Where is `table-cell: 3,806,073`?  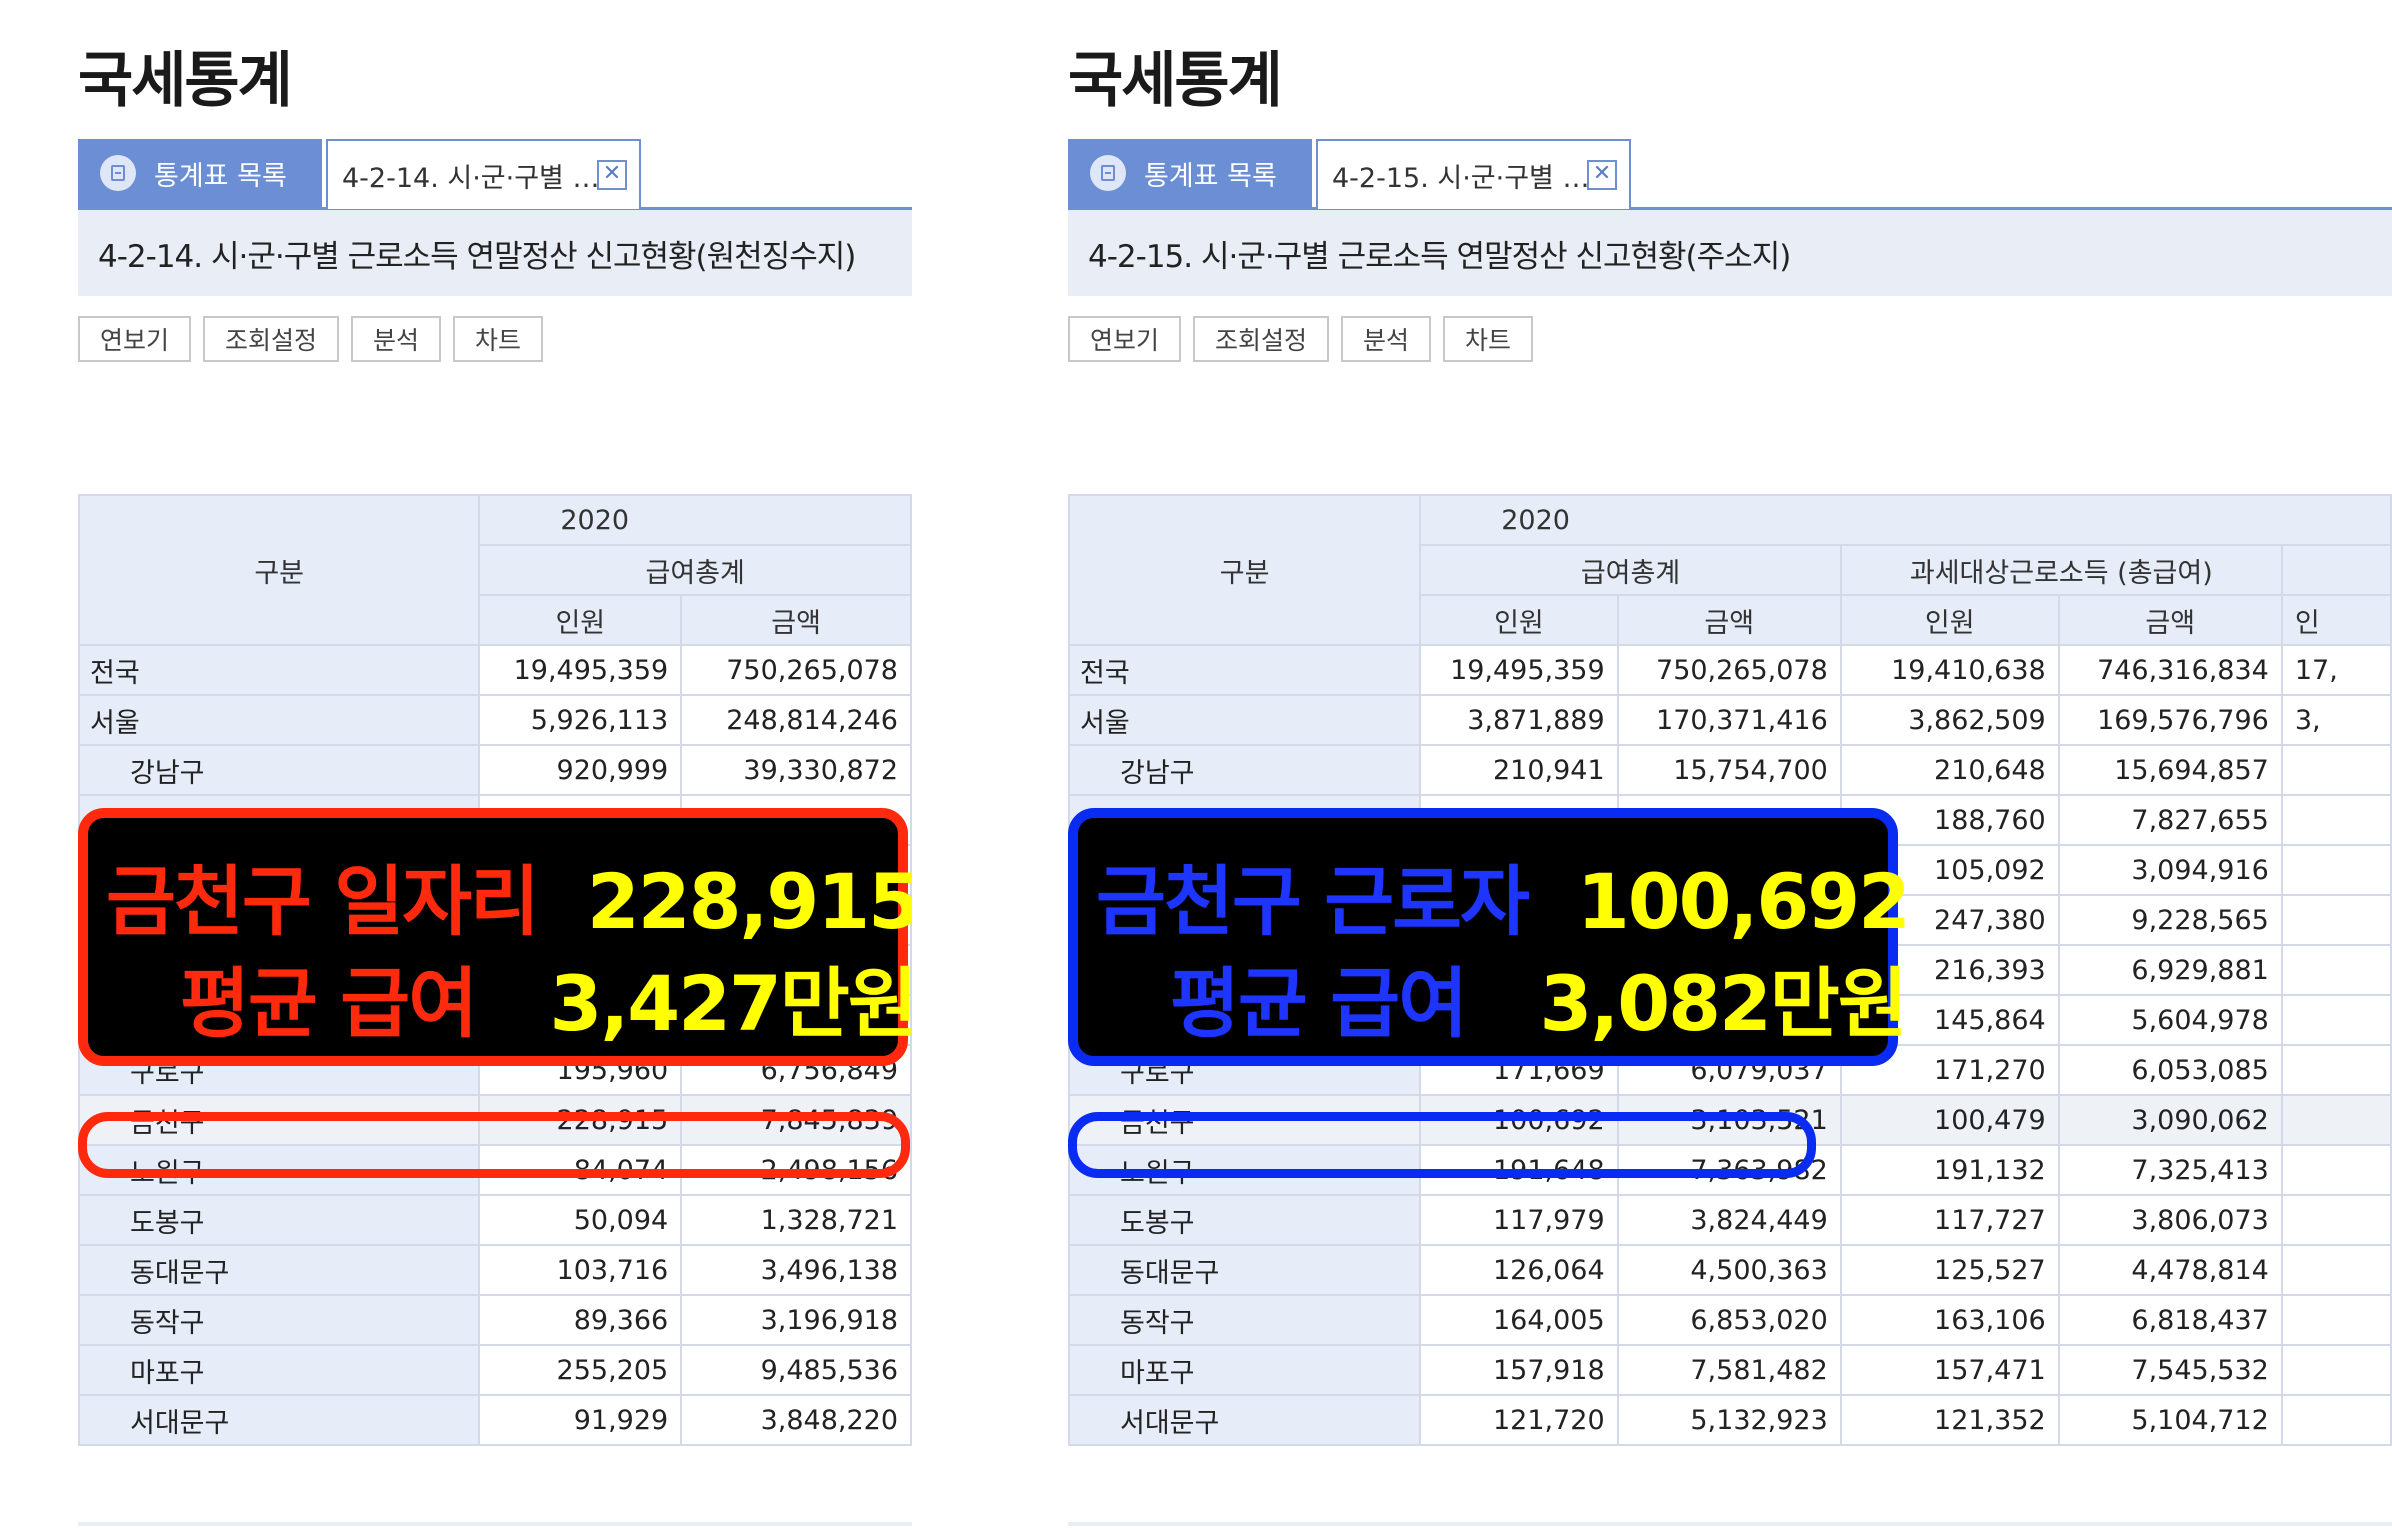 table-cell: 3,806,073 is located at coordinates (2170, 1220).